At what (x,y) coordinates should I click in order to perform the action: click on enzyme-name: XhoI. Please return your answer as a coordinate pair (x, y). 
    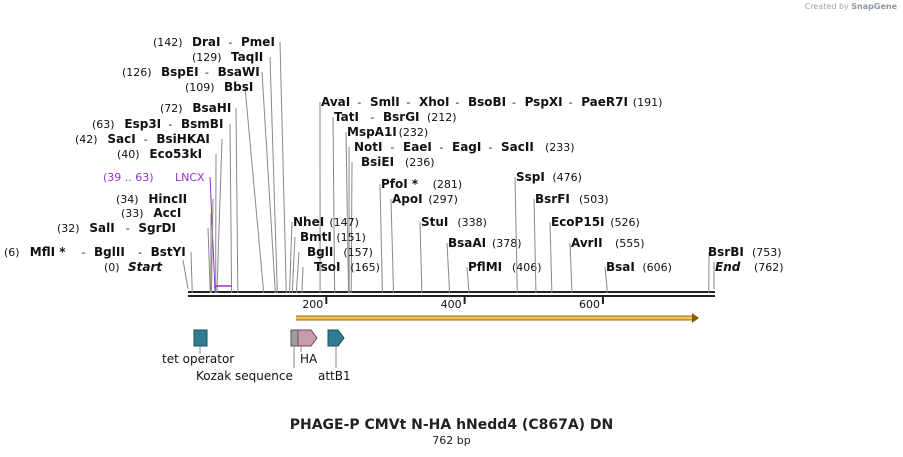
    Looking at the image, I should click on (434, 102).